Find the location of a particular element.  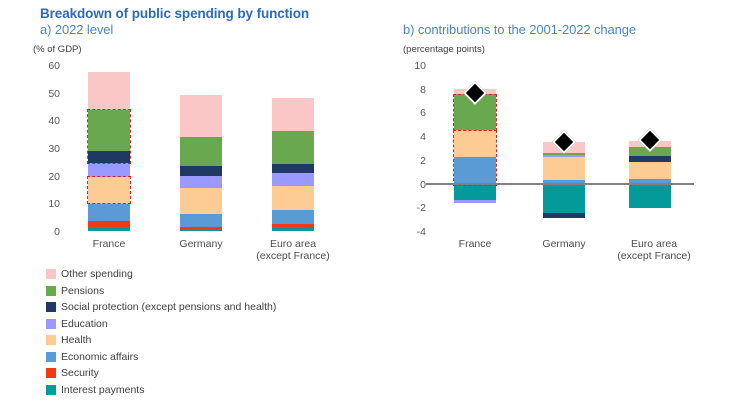

bar-a-france is located at coordinates (109, 151).